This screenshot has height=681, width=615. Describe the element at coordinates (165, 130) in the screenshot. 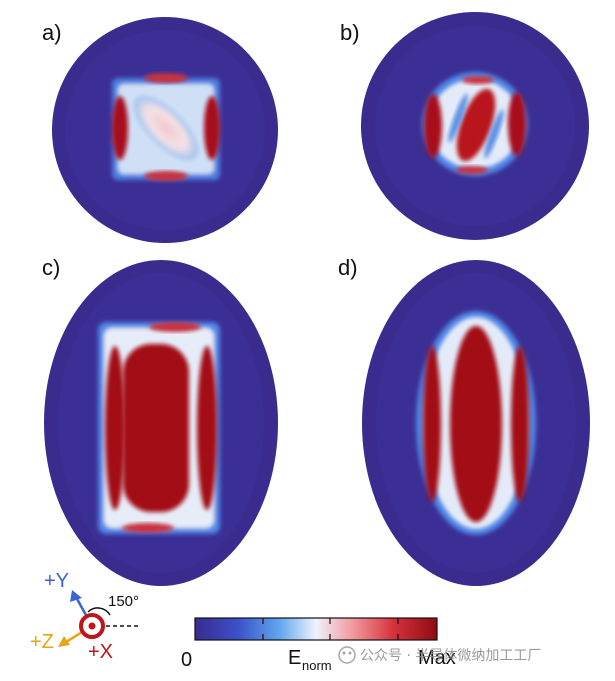

I see `panel-a-field-map` at that location.